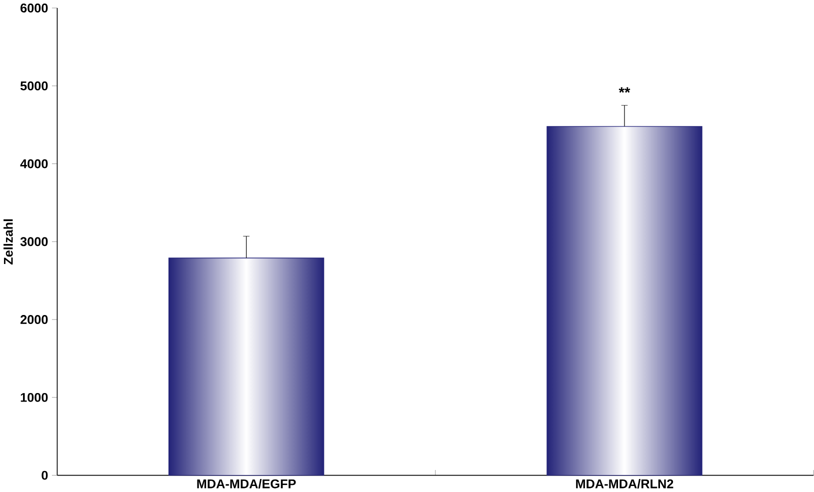 This screenshot has height=492, width=814. What do you see at coordinates (34, 163) in the screenshot?
I see `y-tick-label: 4000` at bounding box center [34, 163].